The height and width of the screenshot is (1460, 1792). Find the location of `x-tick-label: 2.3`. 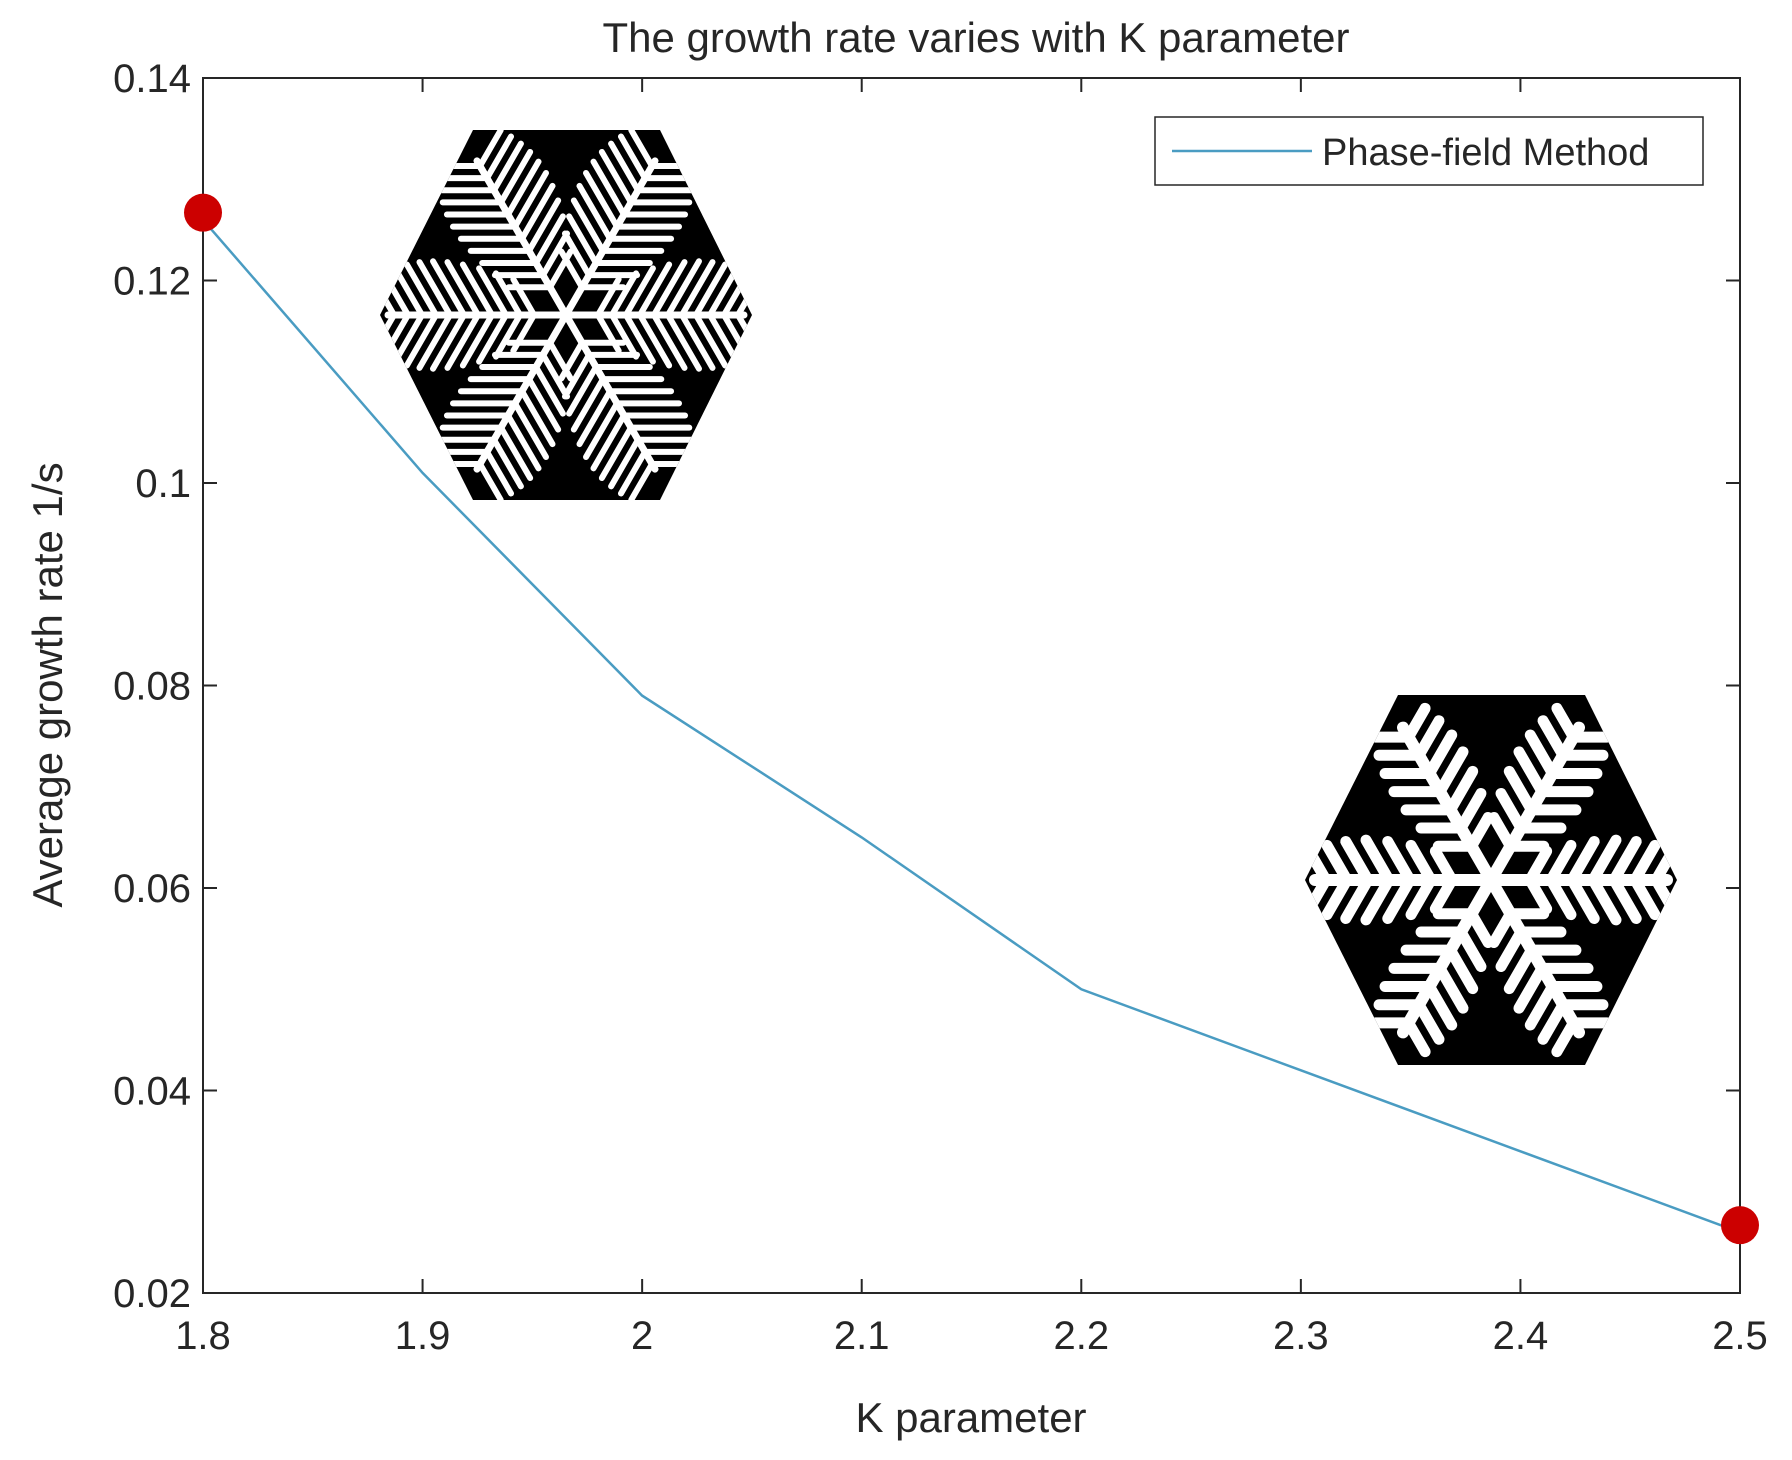

x-tick-label: 2.3 is located at coordinates (1301, 1336).